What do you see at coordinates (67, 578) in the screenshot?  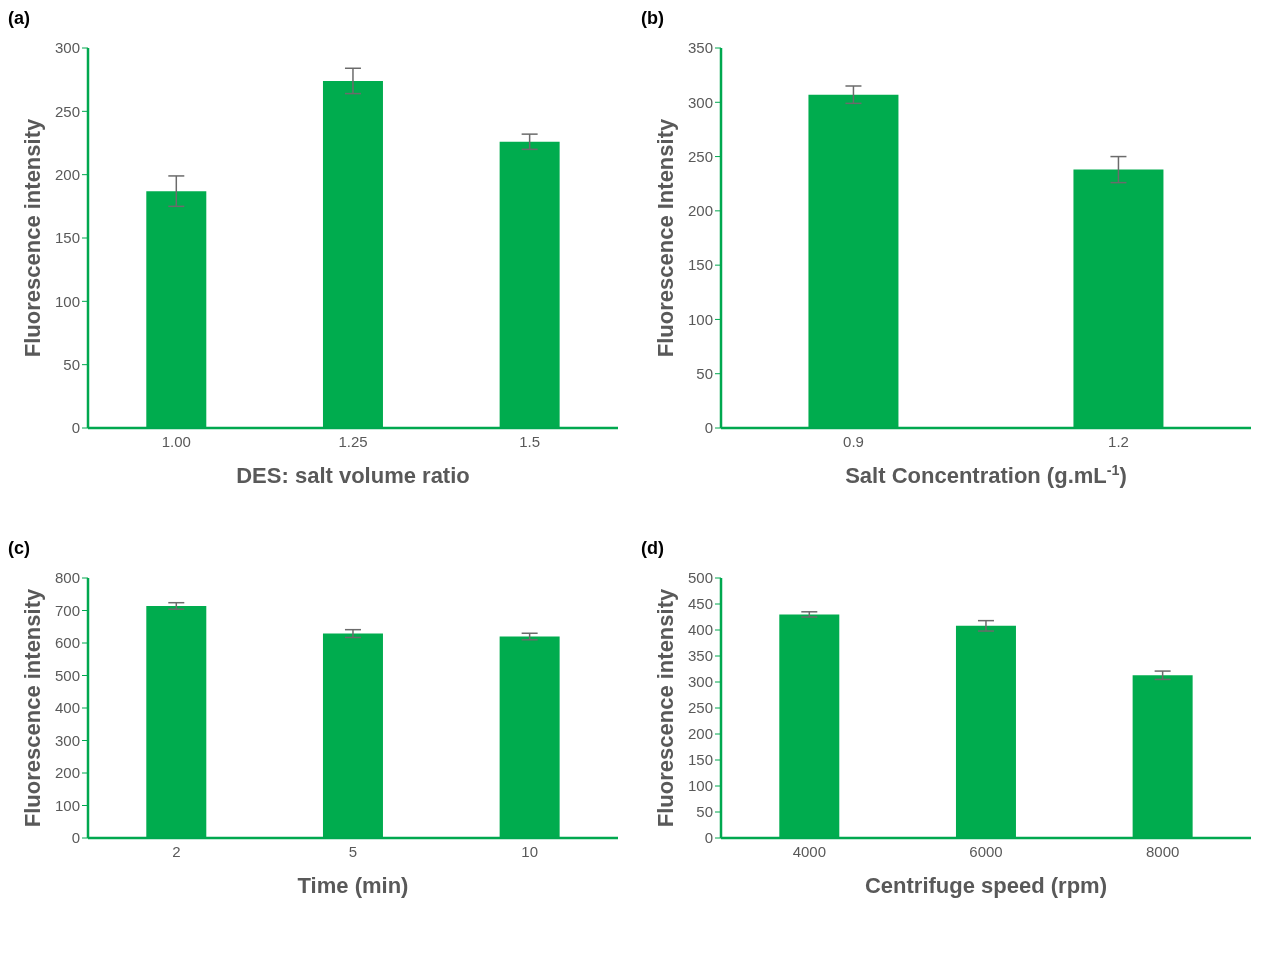 I see `y-tick-label: 800` at bounding box center [67, 578].